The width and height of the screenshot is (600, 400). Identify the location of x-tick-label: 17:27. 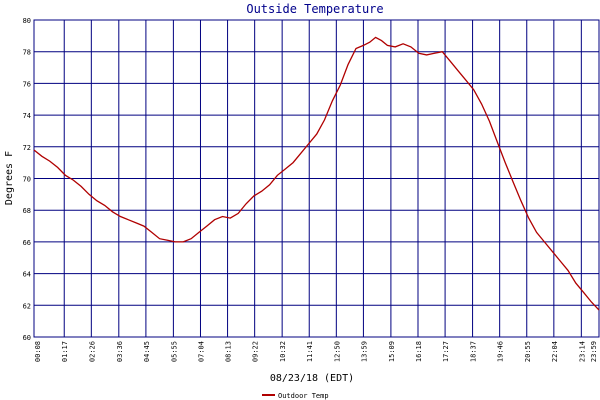
(446, 351).